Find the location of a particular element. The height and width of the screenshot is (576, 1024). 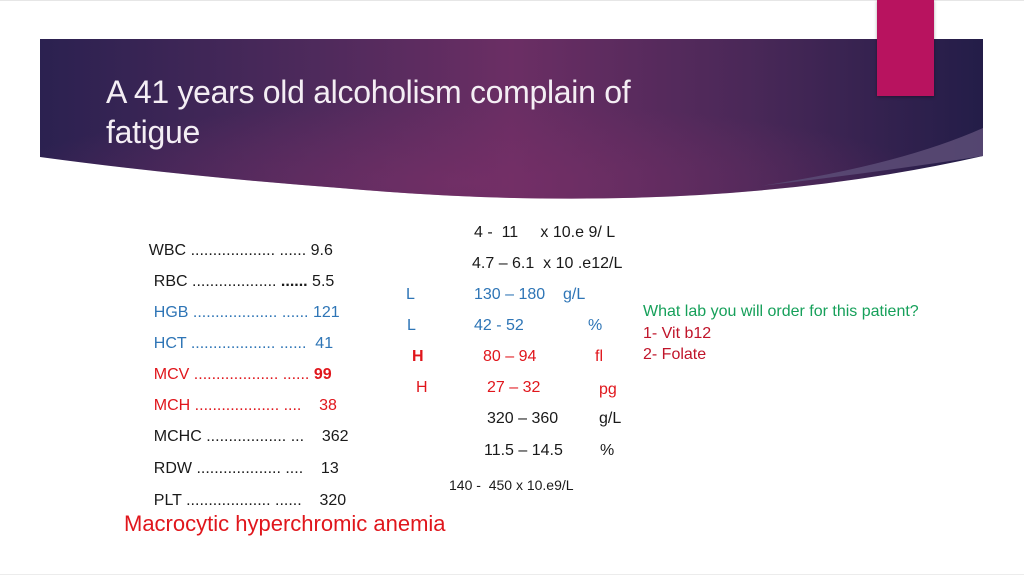

lab-value: 121 is located at coordinates (326, 312).